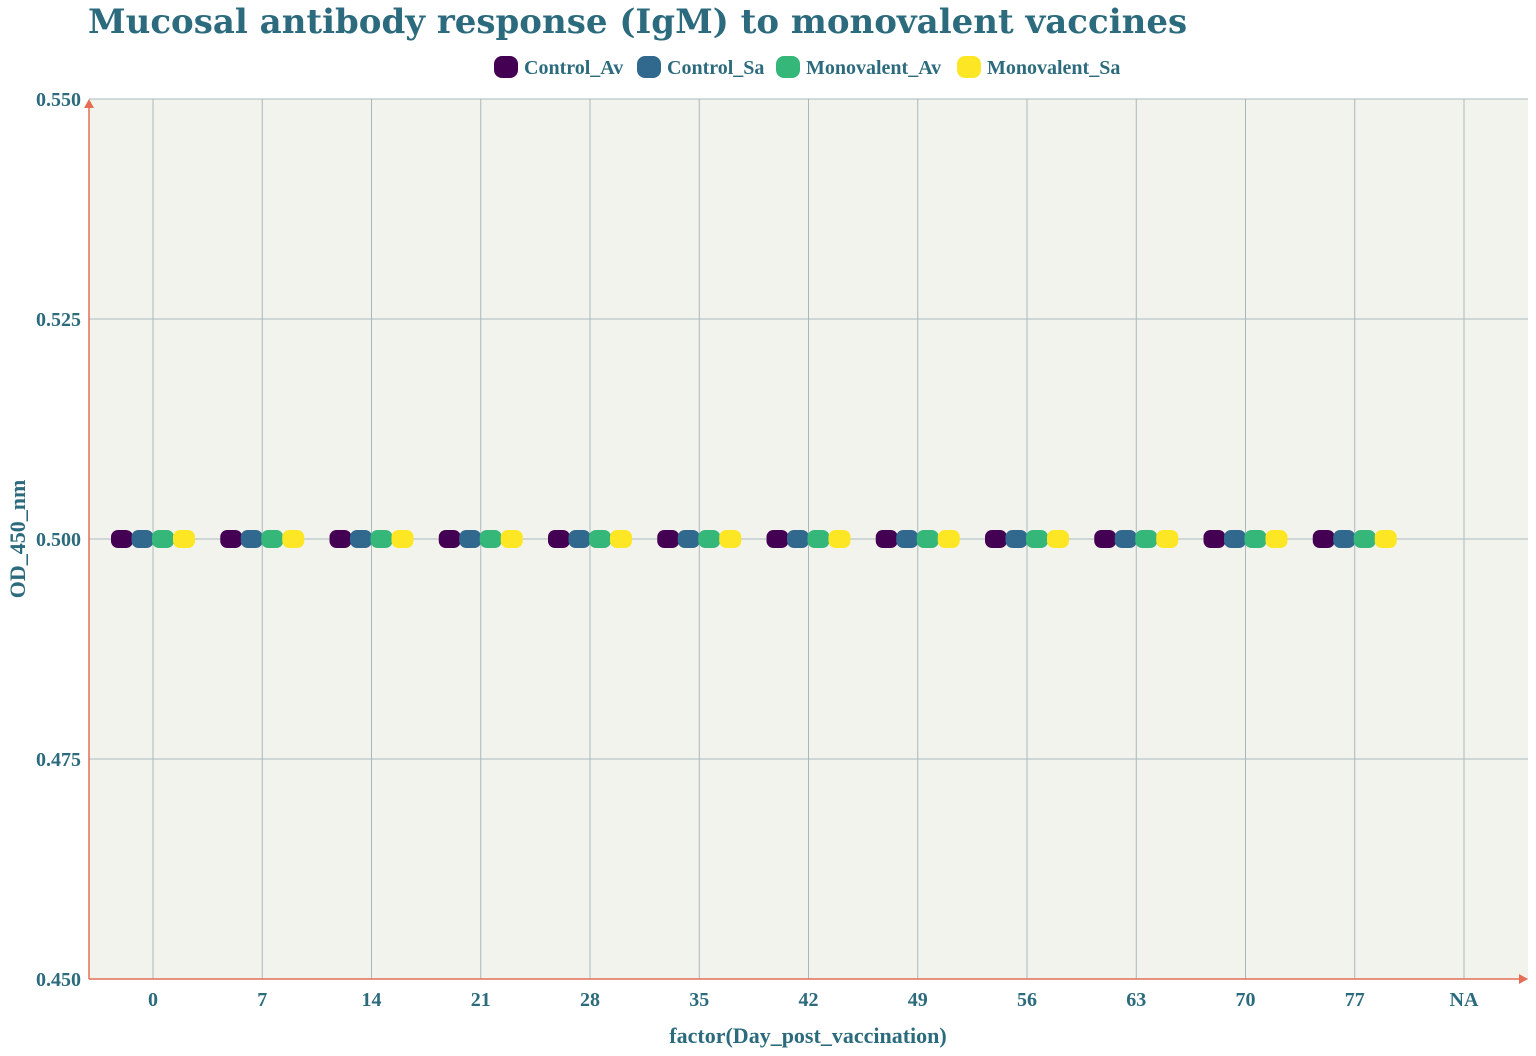  Describe the element at coordinates (1246, 1000) in the screenshot. I see `x-tick-label: 70` at that location.